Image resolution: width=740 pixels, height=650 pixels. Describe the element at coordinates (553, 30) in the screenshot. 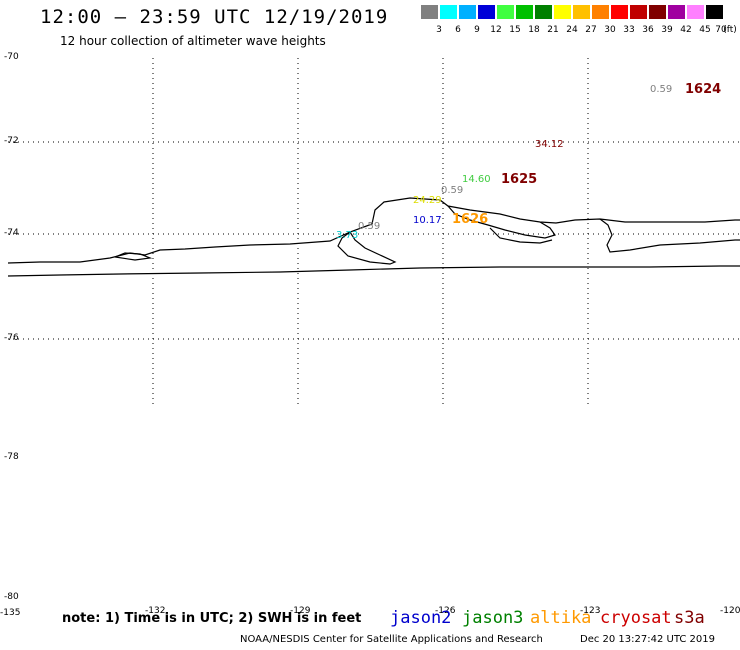

I see `scale-label: 21` at that location.